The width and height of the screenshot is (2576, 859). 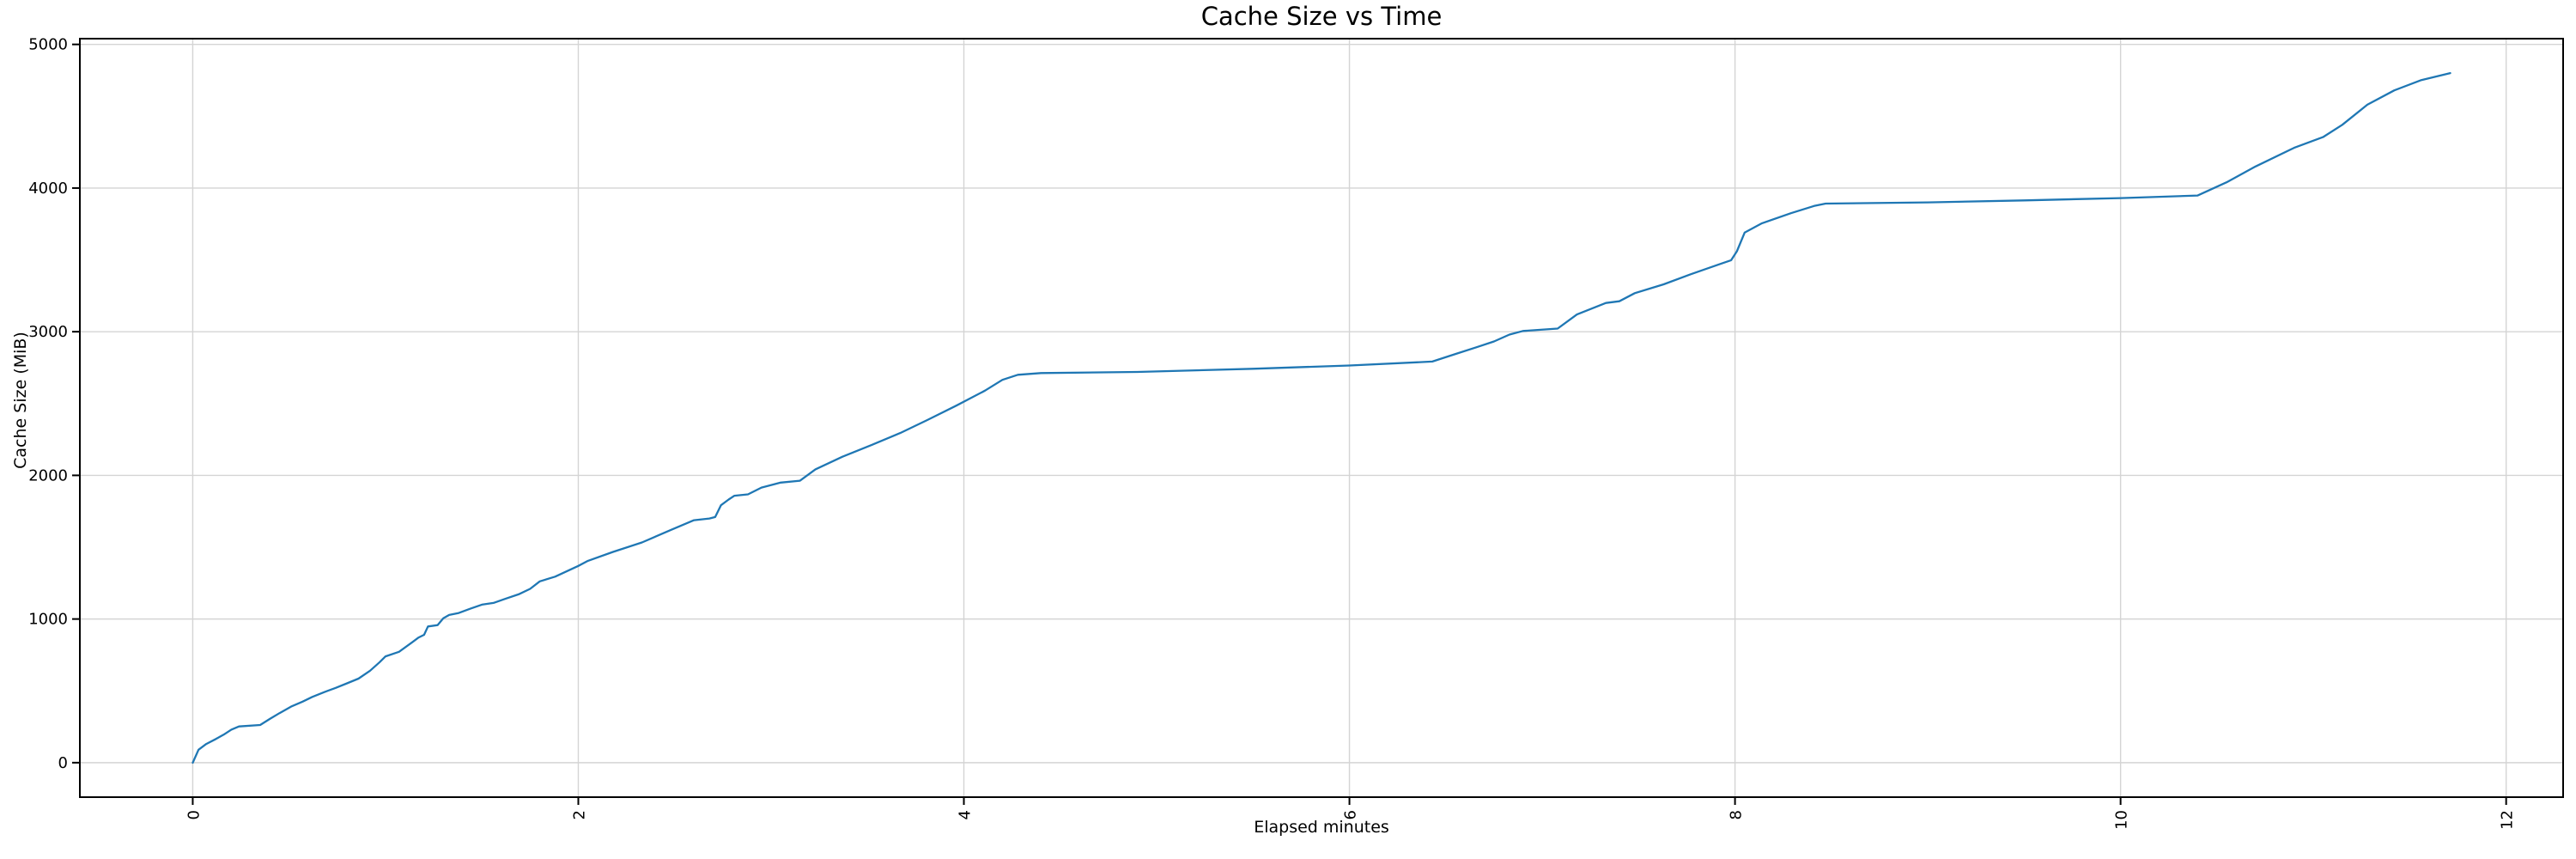 What do you see at coordinates (48, 189) in the screenshot?
I see `y-tick-label: 4000` at bounding box center [48, 189].